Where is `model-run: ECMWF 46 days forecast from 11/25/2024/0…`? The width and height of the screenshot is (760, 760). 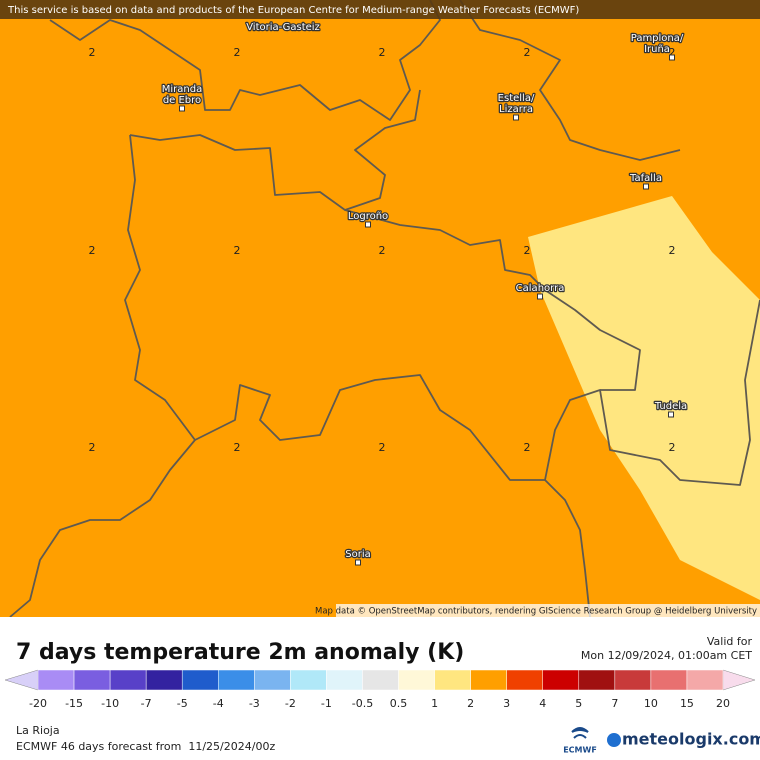
model-run: ECMWF 46 days forecast from 11/25/2024/0… is located at coordinates (145, 746).